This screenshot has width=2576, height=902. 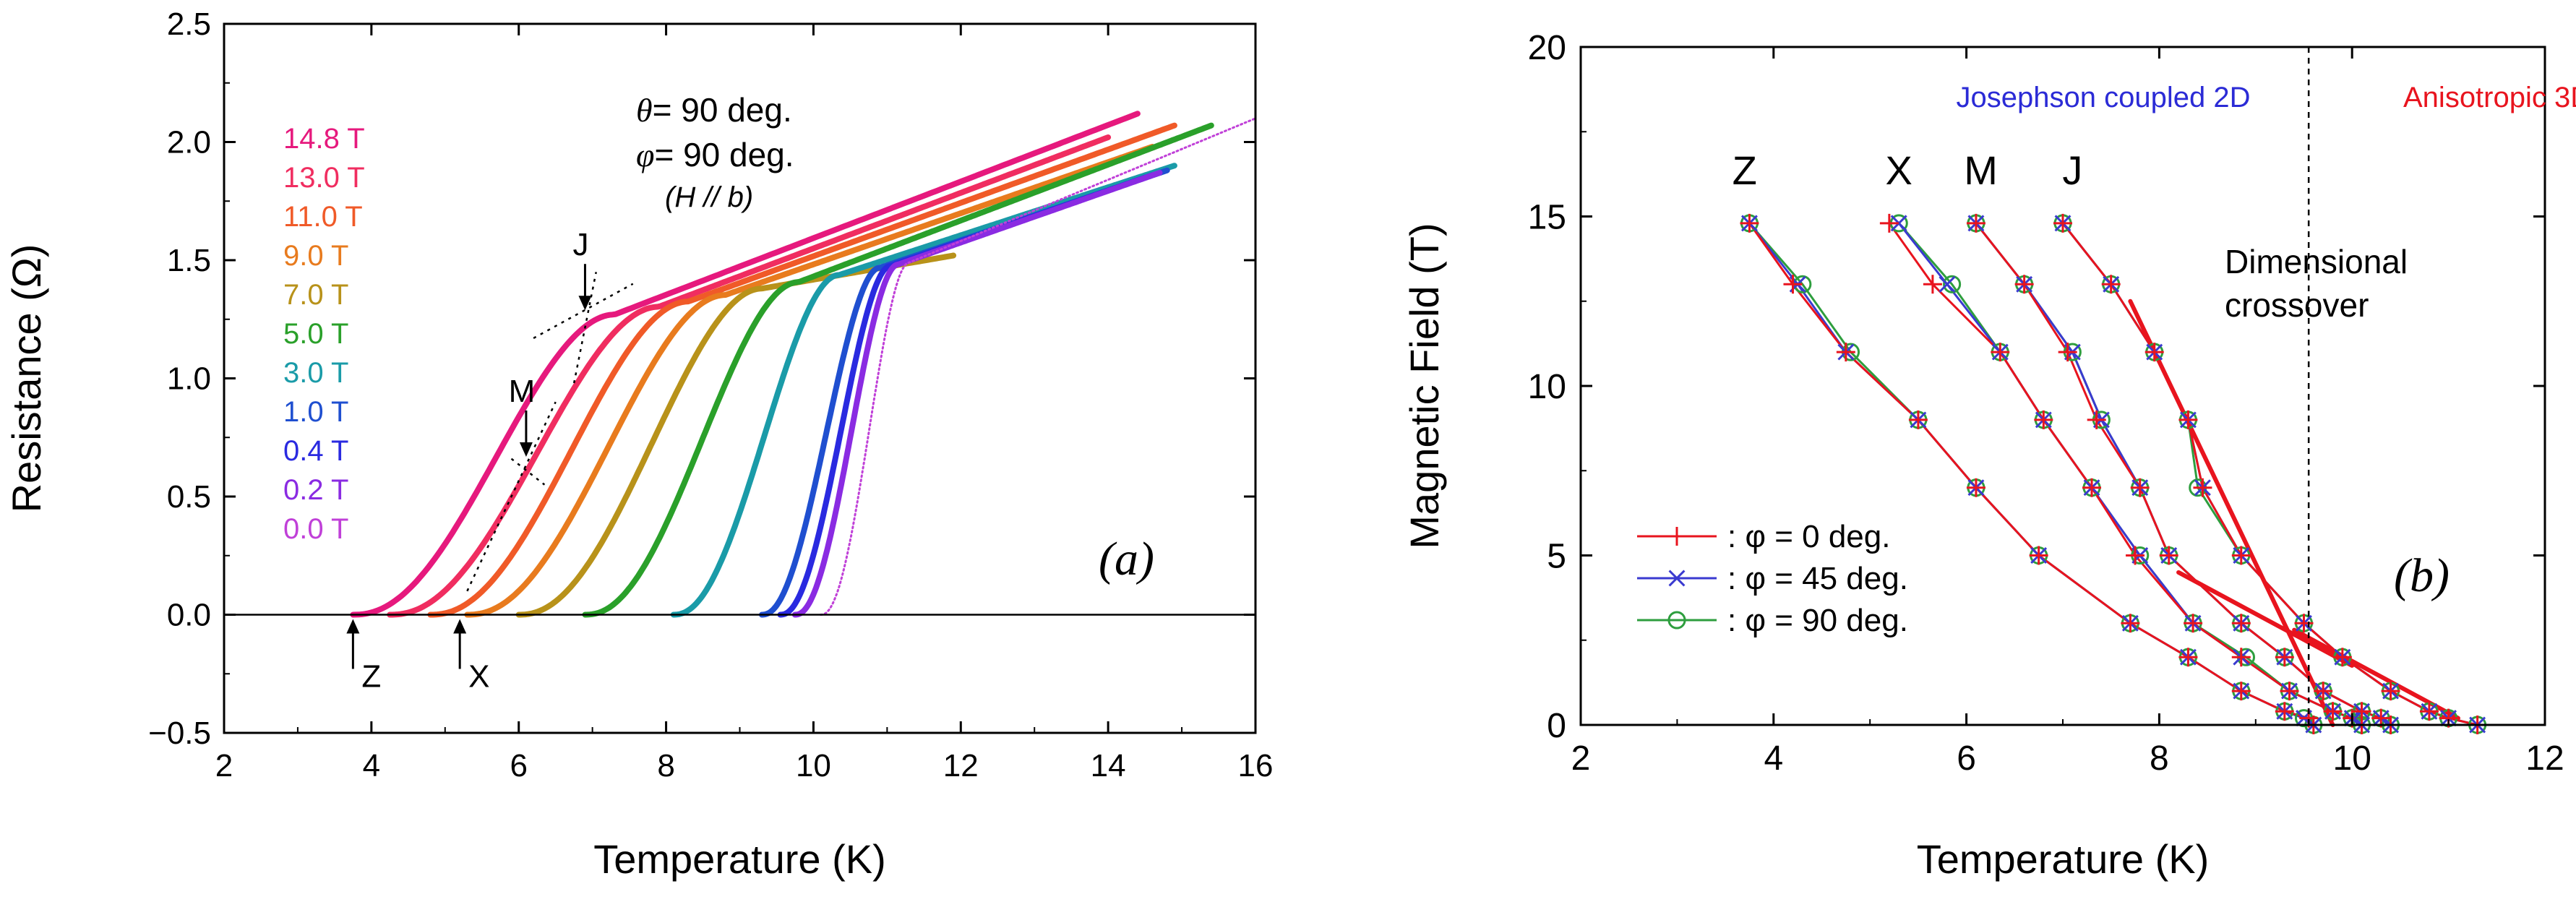 I want to click on j-tangent-line, so click(x=583, y=311).